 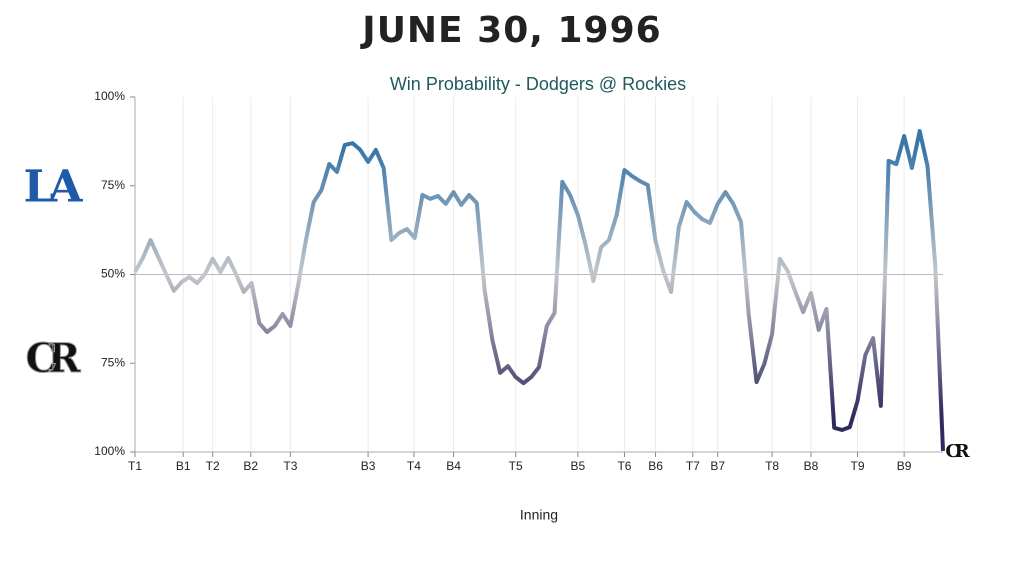 What do you see at coordinates (904, 466) in the screenshot?
I see `x-tick-label: B9` at bounding box center [904, 466].